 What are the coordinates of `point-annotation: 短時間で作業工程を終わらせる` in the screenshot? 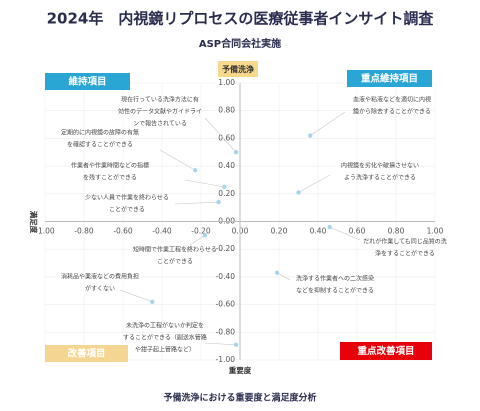 It's located at (175, 250).